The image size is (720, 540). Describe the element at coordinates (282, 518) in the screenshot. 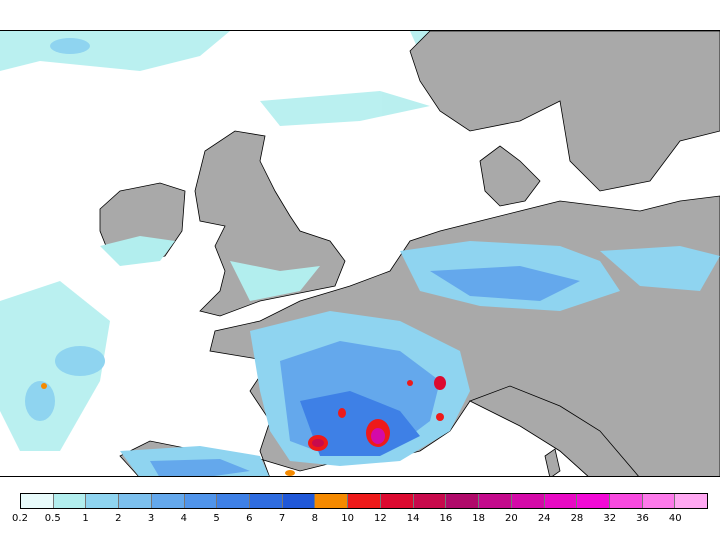

I see `legend-tick-label: 7` at that location.